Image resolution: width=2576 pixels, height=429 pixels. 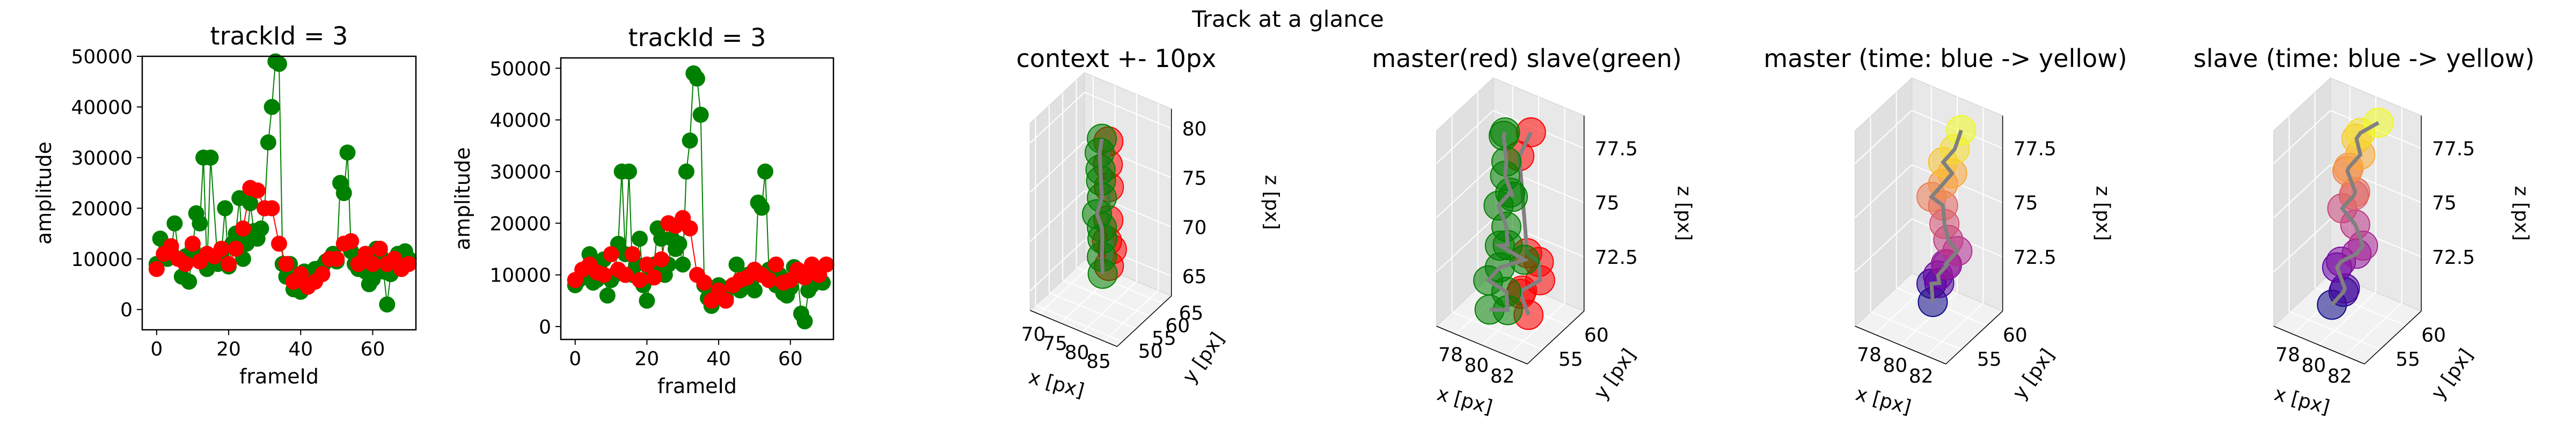 What do you see at coordinates (300, 349) in the screenshot?
I see `x-tick-label: 40` at bounding box center [300, 349].